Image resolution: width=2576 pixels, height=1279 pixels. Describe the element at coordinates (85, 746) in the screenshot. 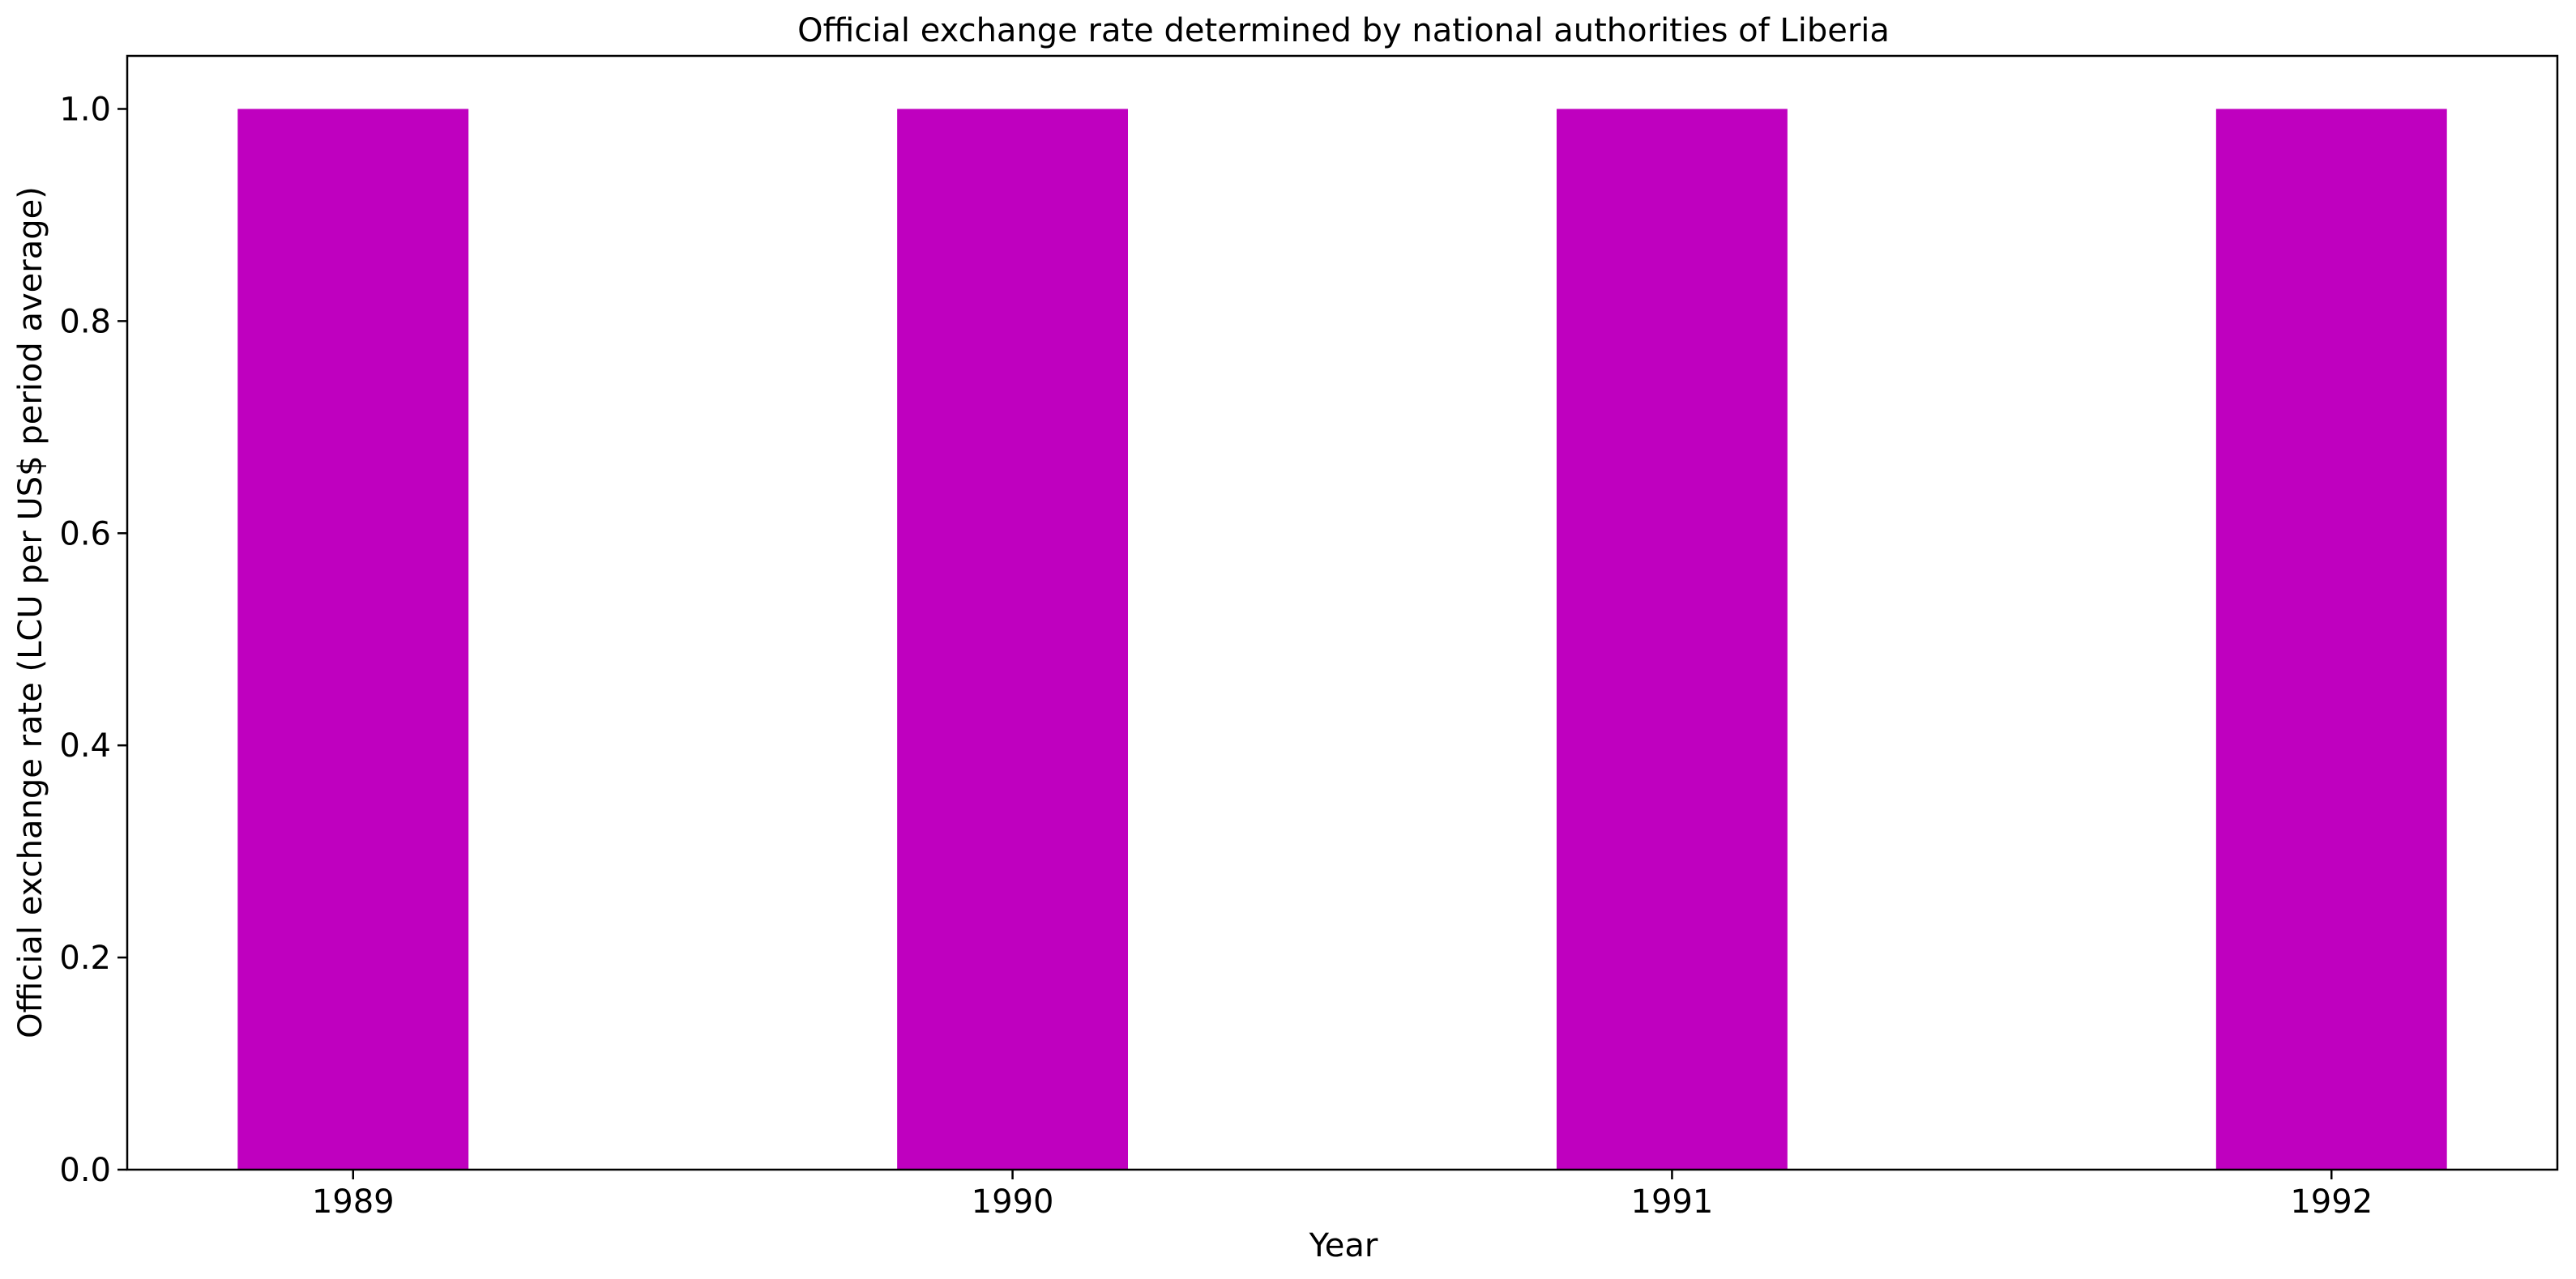

I see `y-tick-label: 0.4` at that location.